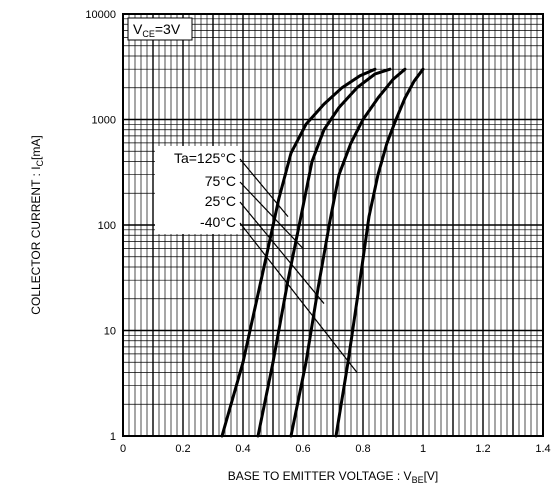 The image size is (560, 489). Describe the element at coordinates (36, 240) in the screenshot. I see `y-axis-title-main: COLLECTOR CURRENT : I` at that location.